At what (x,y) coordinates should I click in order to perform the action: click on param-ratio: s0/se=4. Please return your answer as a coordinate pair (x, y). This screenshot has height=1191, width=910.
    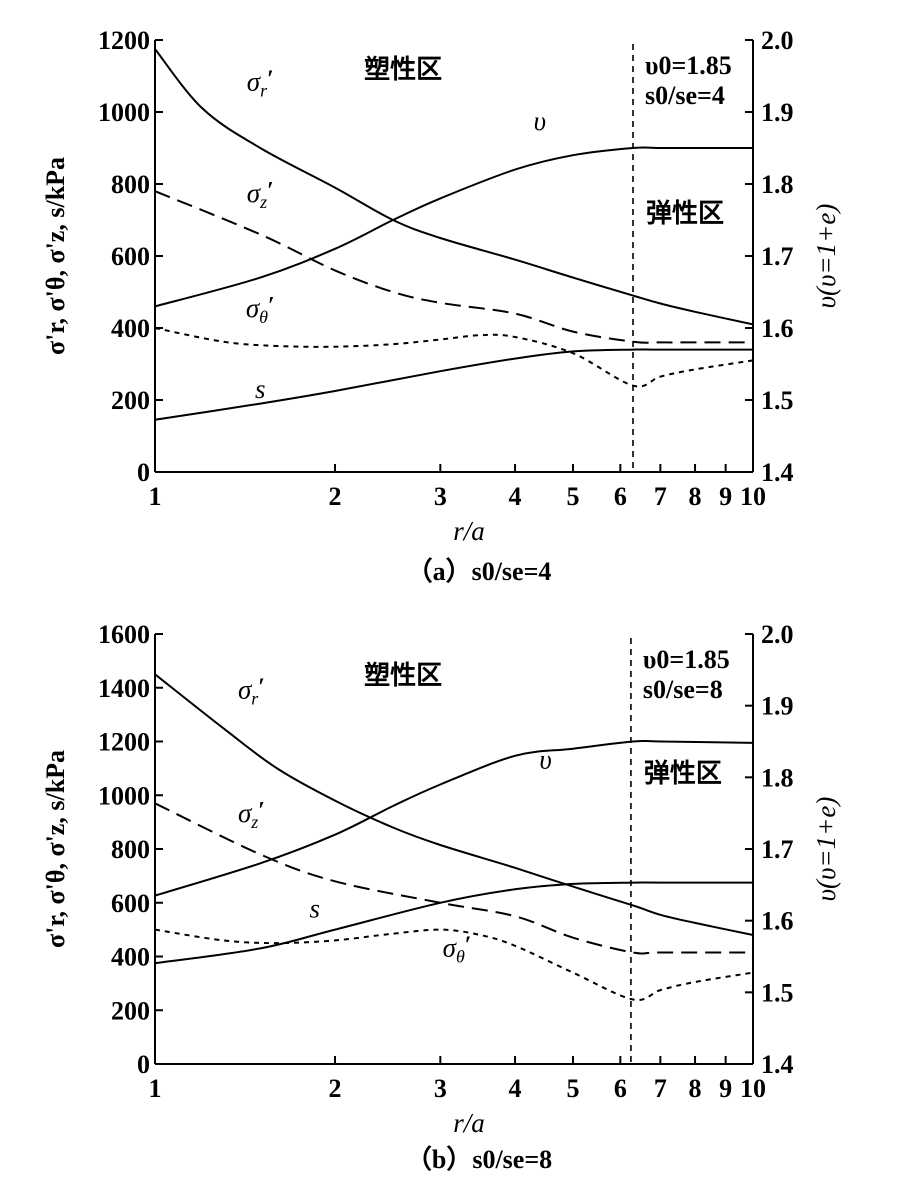
    Looking at the image, I should click on (685, 95).